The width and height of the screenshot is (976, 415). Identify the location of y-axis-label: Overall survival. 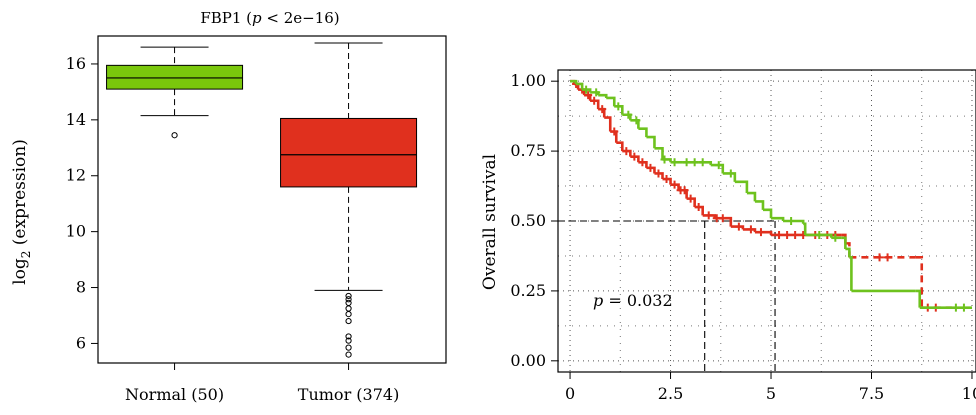
(490, 222).